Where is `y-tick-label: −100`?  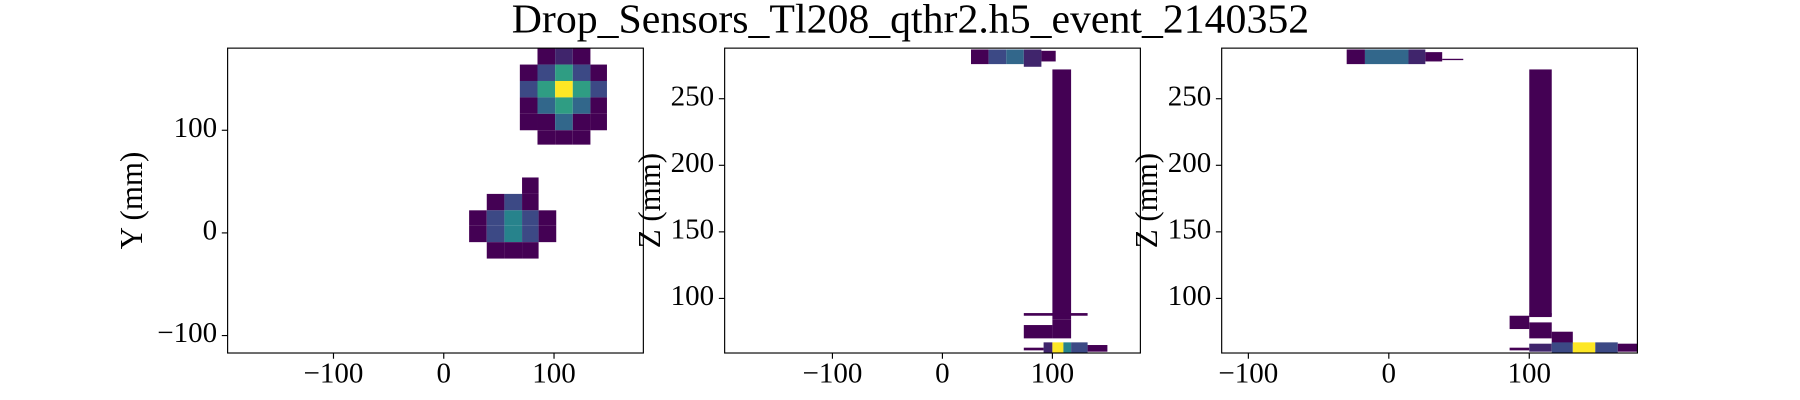
y-tick-label: −100 is located at coordinates (187, 333).